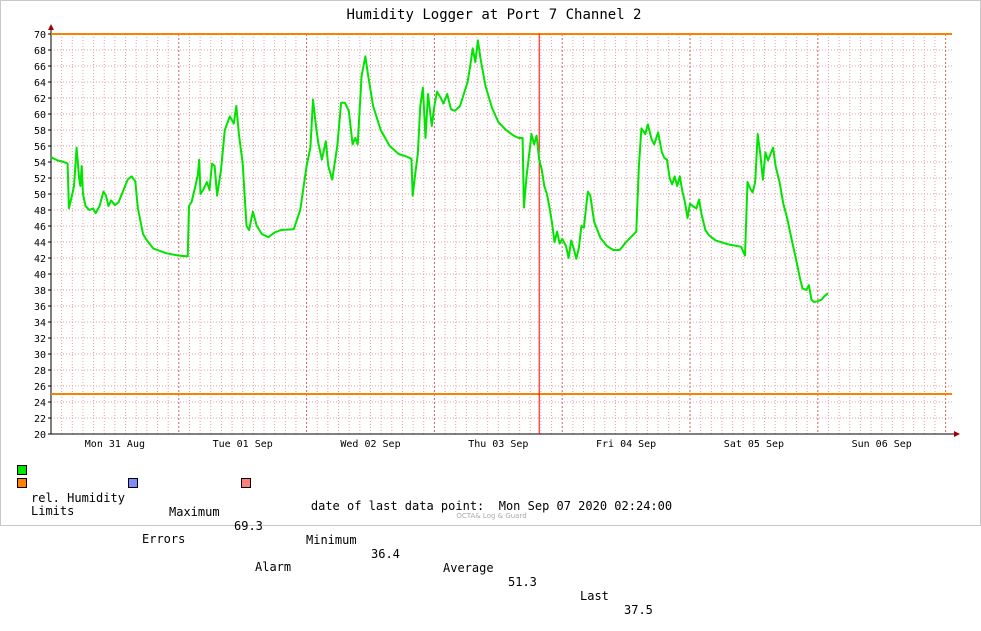 The width and height of the screenshot is (981, 631). What do you see at coordinates (40, 147) in the screenshot?
I see `y-tick-label: 56` at bounding box center [40, 147].